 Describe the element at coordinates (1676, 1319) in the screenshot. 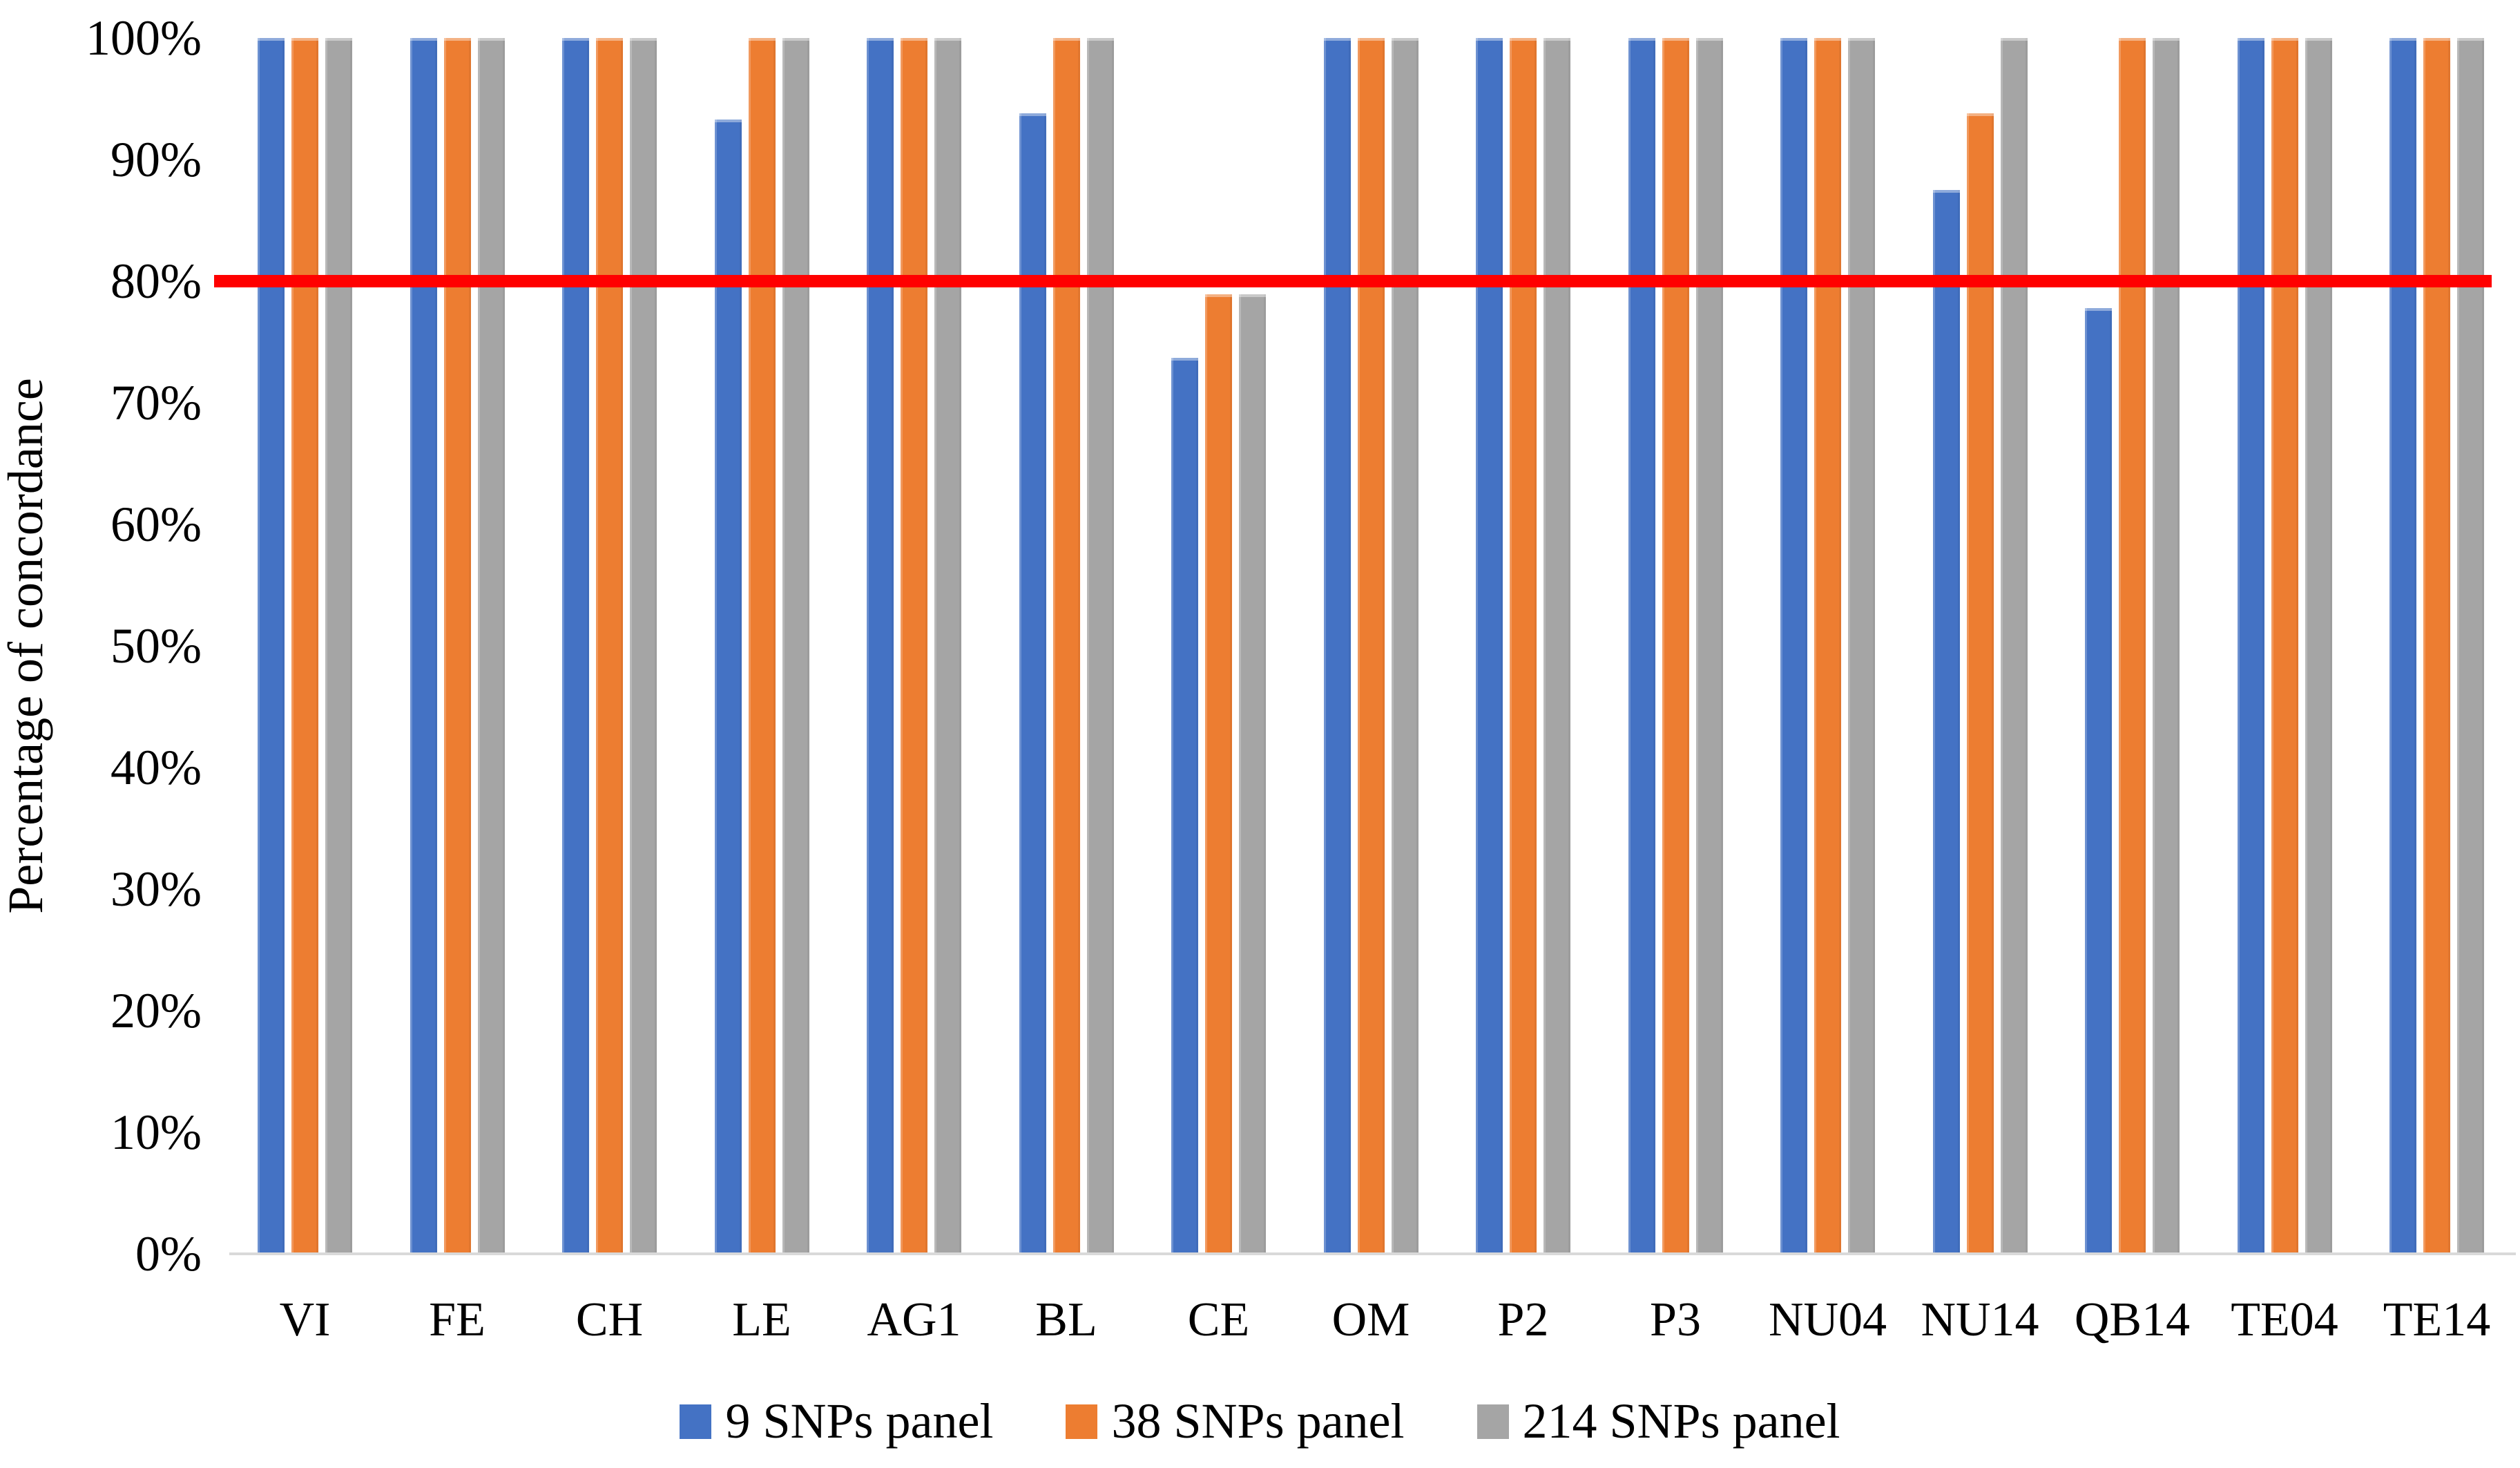

I see `x-tick-label-P3: P3` at that location.